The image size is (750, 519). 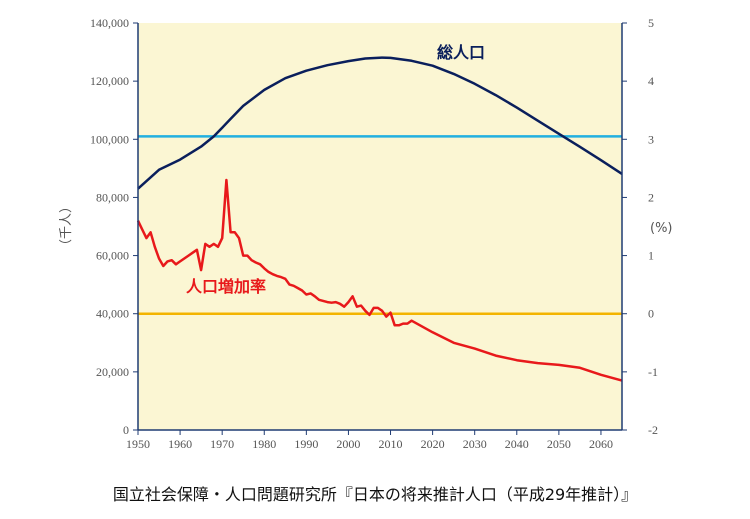 What do you see at coordinates (112, 256) in the screenshot?
I see `left-tick-label: 60,000` at bounding box center [112, 256].